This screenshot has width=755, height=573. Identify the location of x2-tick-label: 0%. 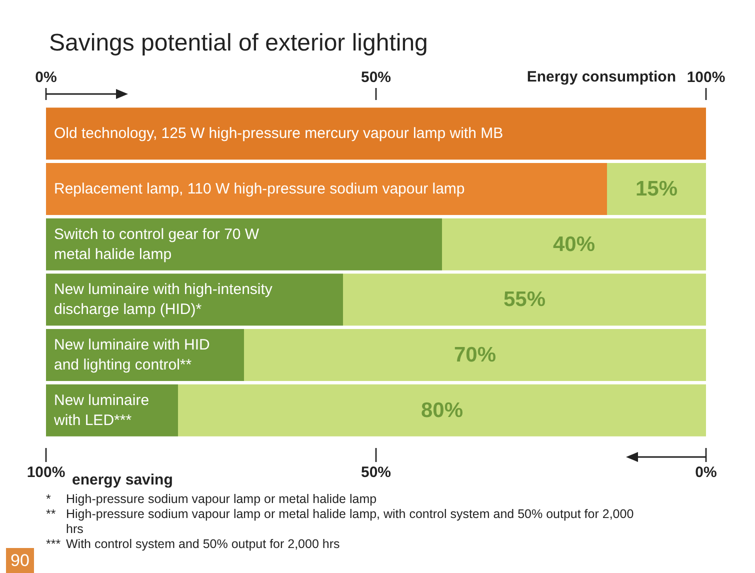
(46, 77).